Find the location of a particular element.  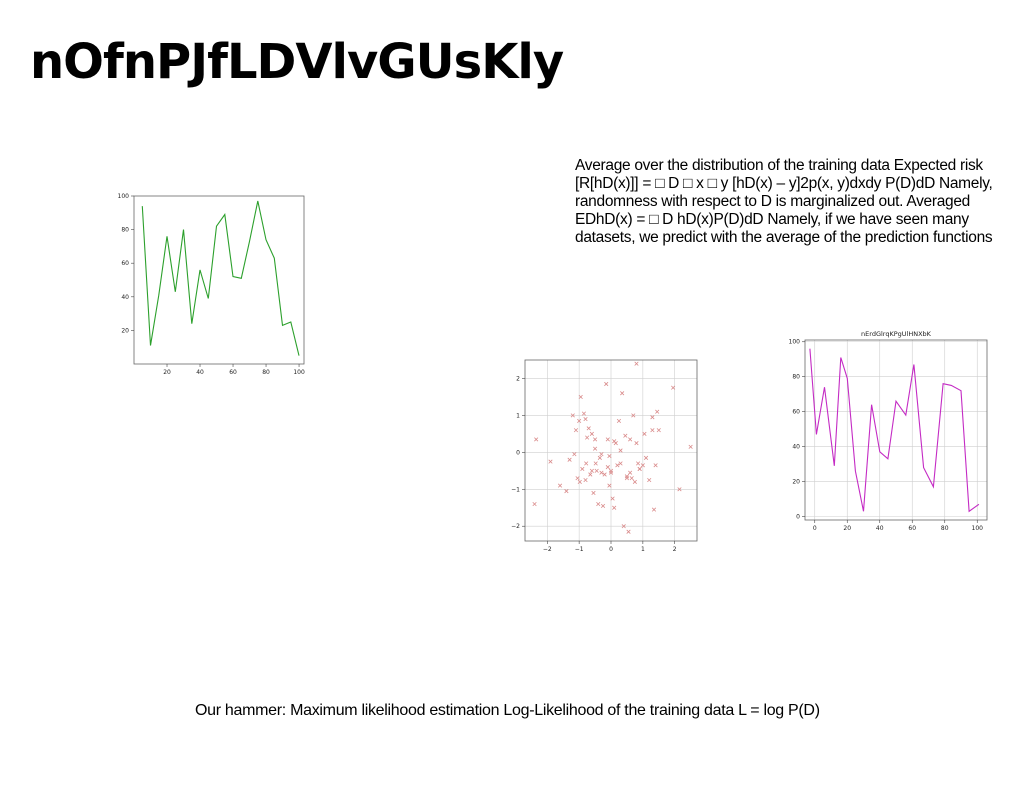

chart-title: nErdGlrqKPgUlHNXbK is located at coordinates (896, 334).